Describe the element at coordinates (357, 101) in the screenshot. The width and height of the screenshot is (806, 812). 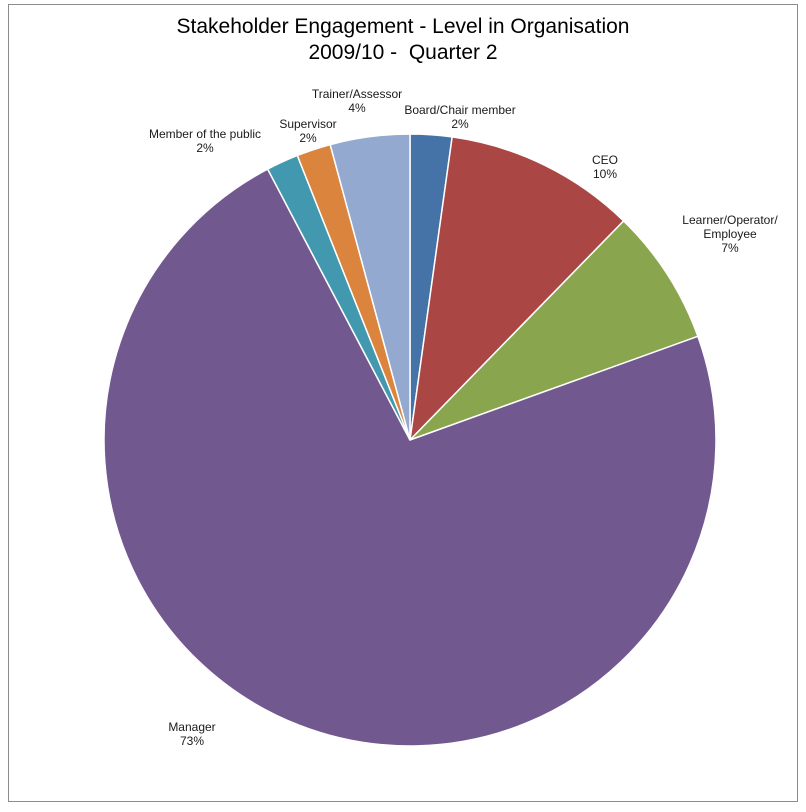
I see `pie-label-trainer-assessor: Trainer/Assessor 4%` at that location.